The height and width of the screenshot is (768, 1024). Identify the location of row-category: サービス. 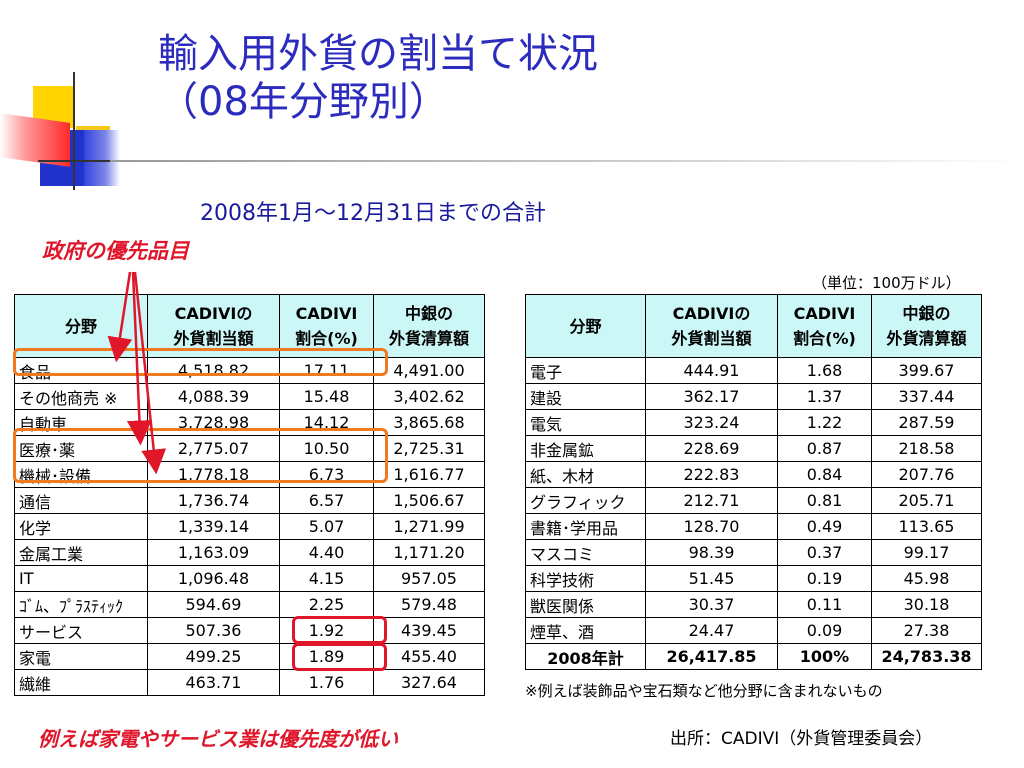
(81, 630).